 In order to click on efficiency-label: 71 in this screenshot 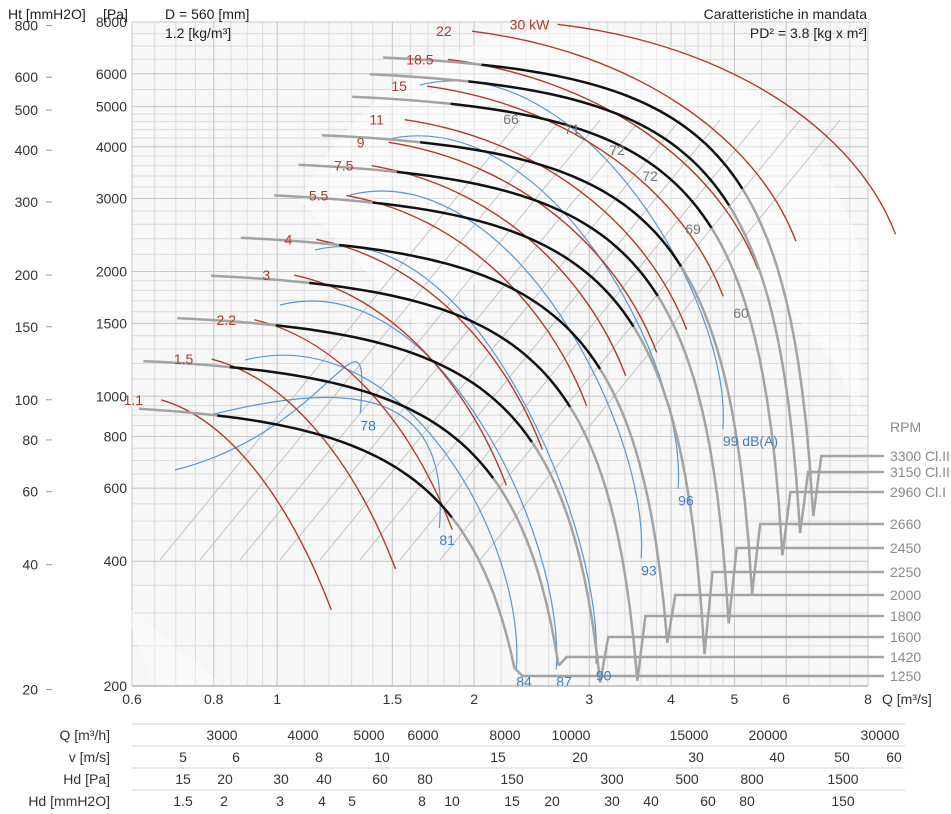, I will do `click(572, 129)`.